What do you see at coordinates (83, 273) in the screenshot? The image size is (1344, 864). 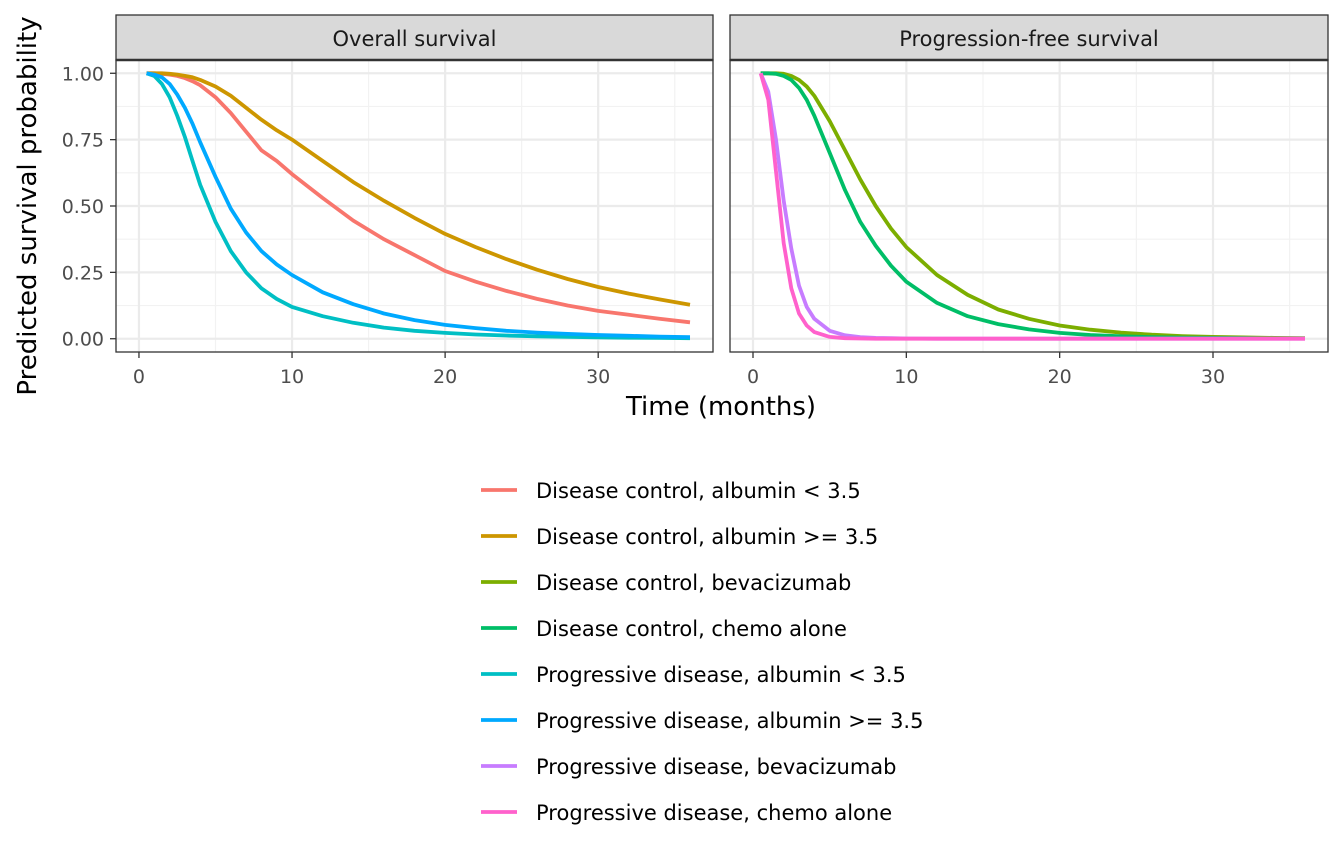 I see `y-tick-label: 0.25` at bounding box center [83, 273].